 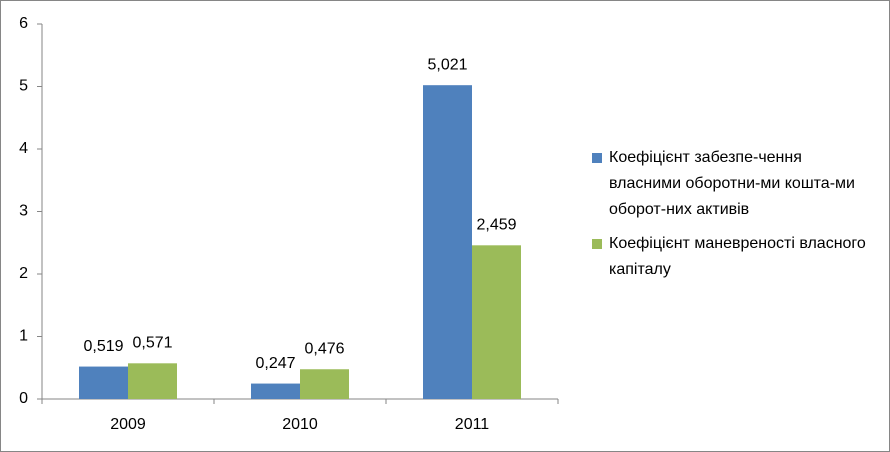 I want to click on value-label: 0,519, so click(x=103, y=346).